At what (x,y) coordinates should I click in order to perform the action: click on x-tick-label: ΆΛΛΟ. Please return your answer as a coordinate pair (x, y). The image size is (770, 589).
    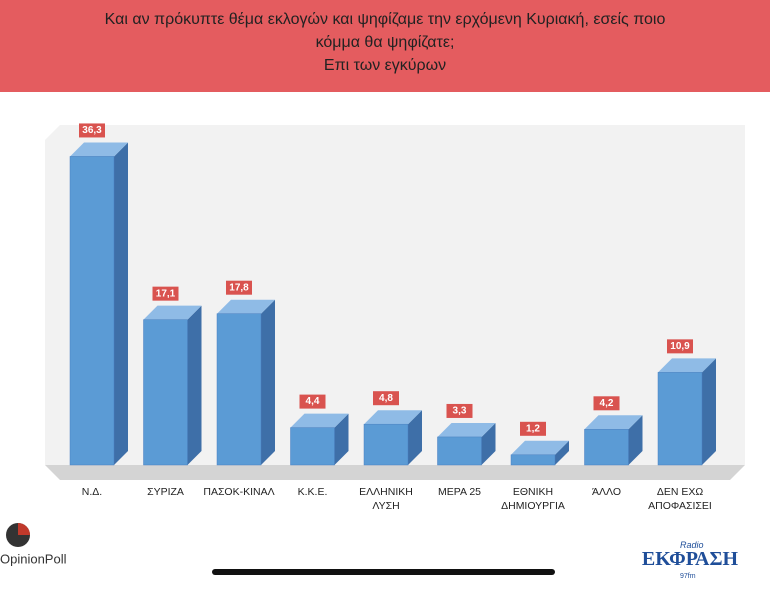
    Looking at the image, I should click on (606, 492).